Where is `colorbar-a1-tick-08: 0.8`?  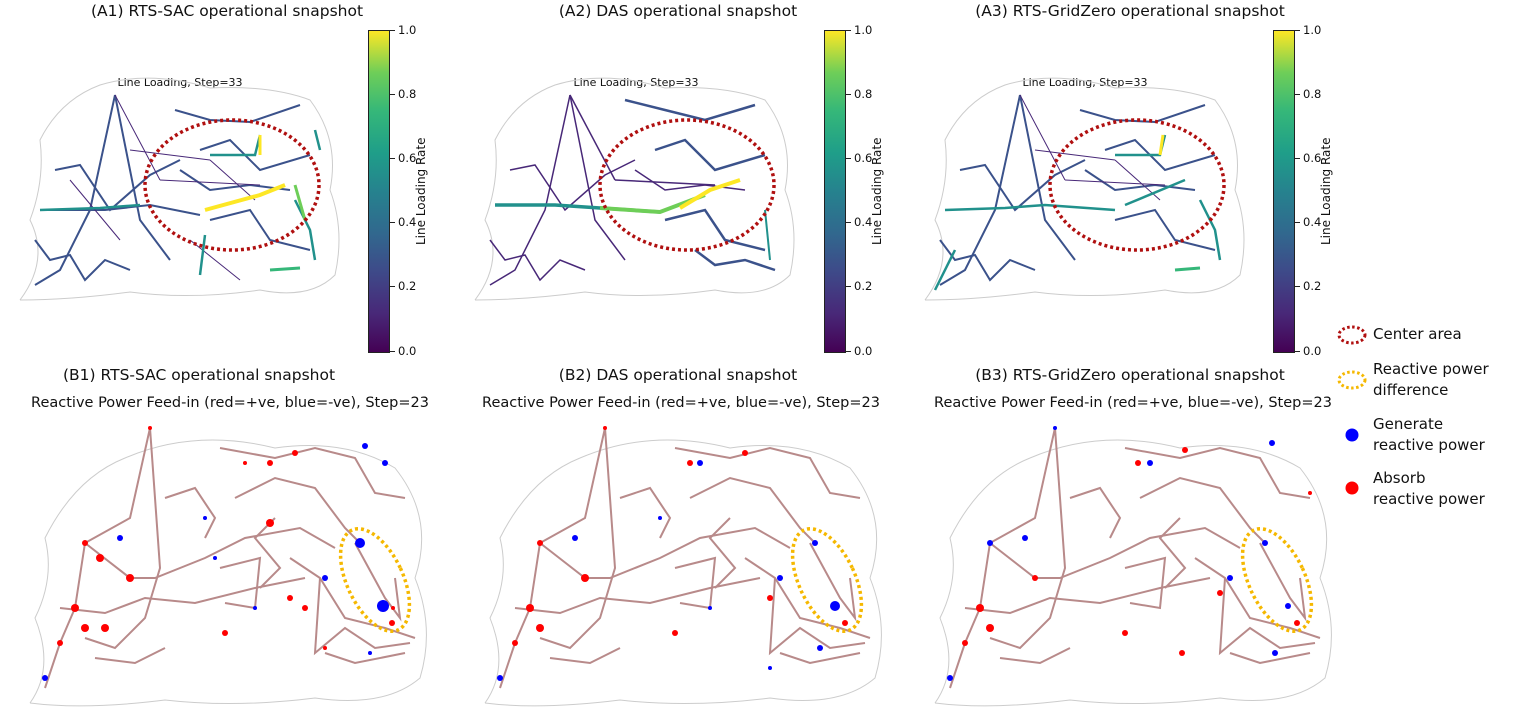 colorbar-a1-tick-08: 0.8 is located at coordinates (407, 94).